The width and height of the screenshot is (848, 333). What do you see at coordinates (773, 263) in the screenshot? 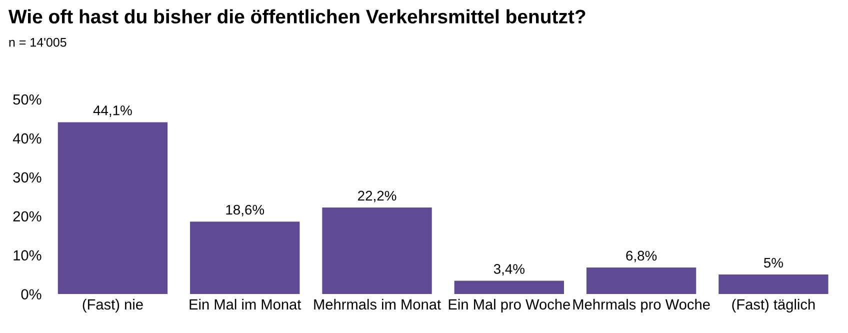
I see `data-label: 5%` at bounding box center [773, 263].